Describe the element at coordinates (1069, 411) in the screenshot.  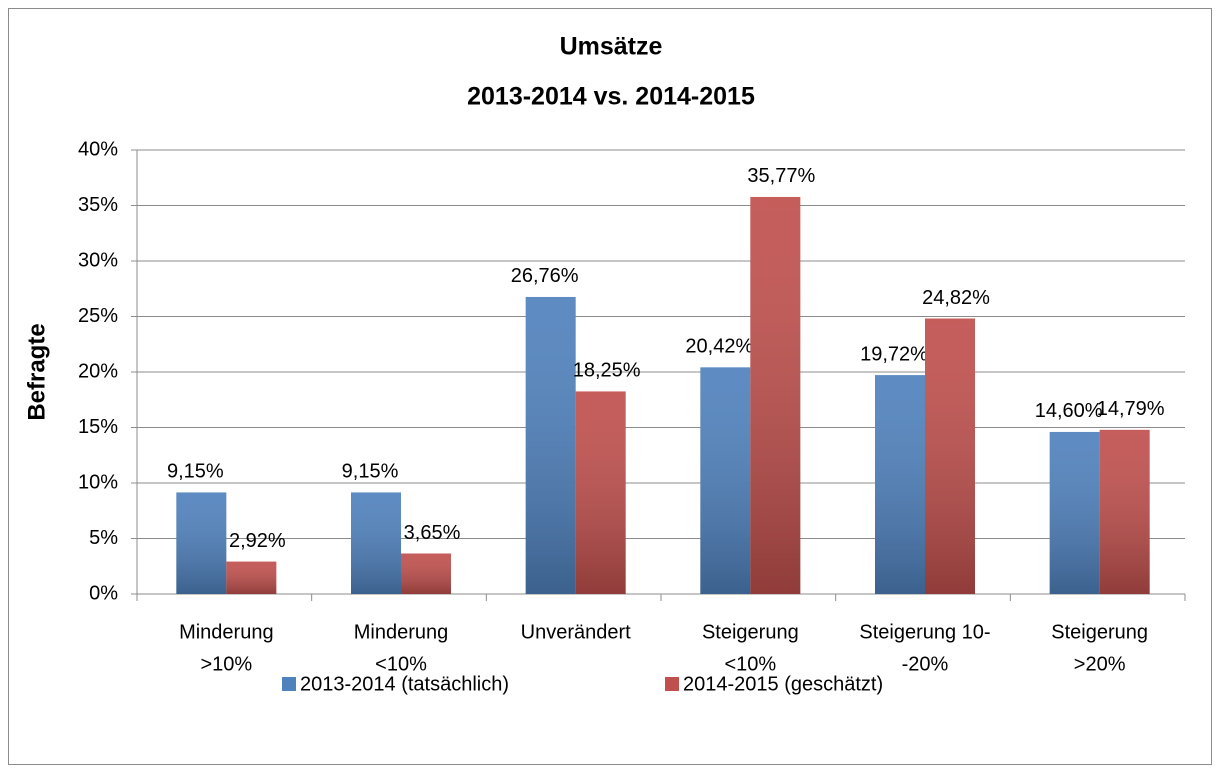
I see `value-label: 14,60%` at that location.